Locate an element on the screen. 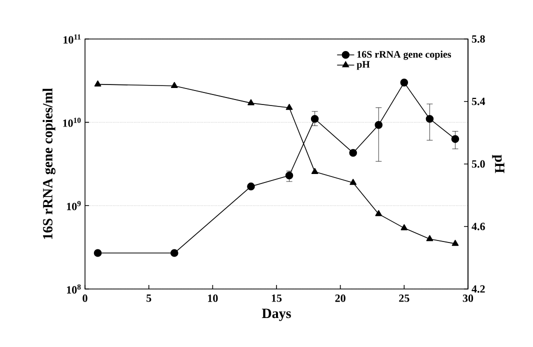 The height and width of the screenshot is (347, 533). x-tick-label: 10 is located at coordinates (213, 298).